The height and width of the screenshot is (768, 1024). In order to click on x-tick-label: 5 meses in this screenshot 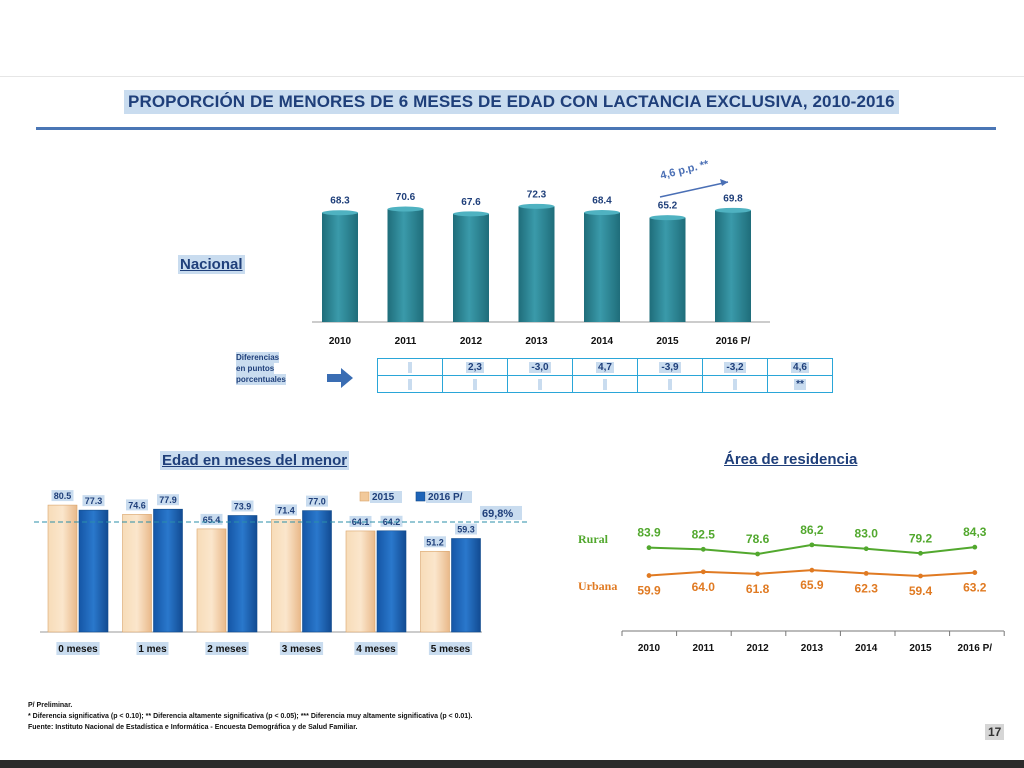, I will do `click(451, 649)`.